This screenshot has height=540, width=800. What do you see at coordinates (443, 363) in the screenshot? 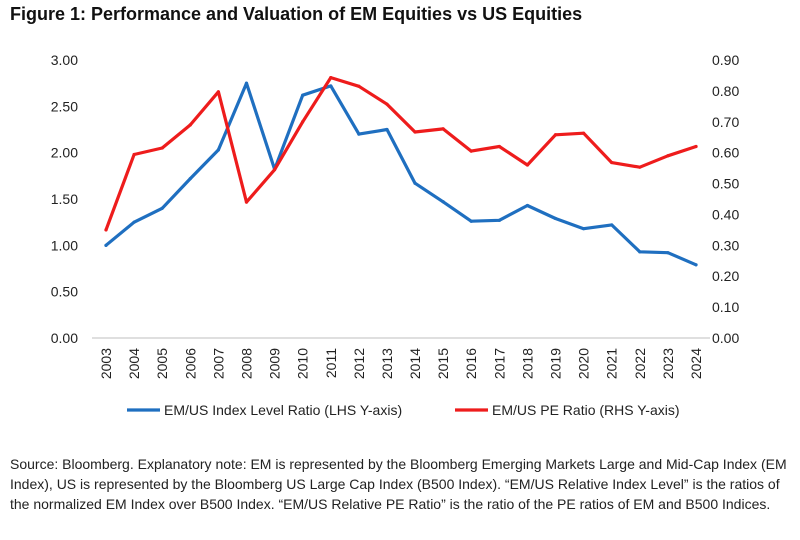
I see `x-tick-label: 2015` at bounding box center [443, 363].